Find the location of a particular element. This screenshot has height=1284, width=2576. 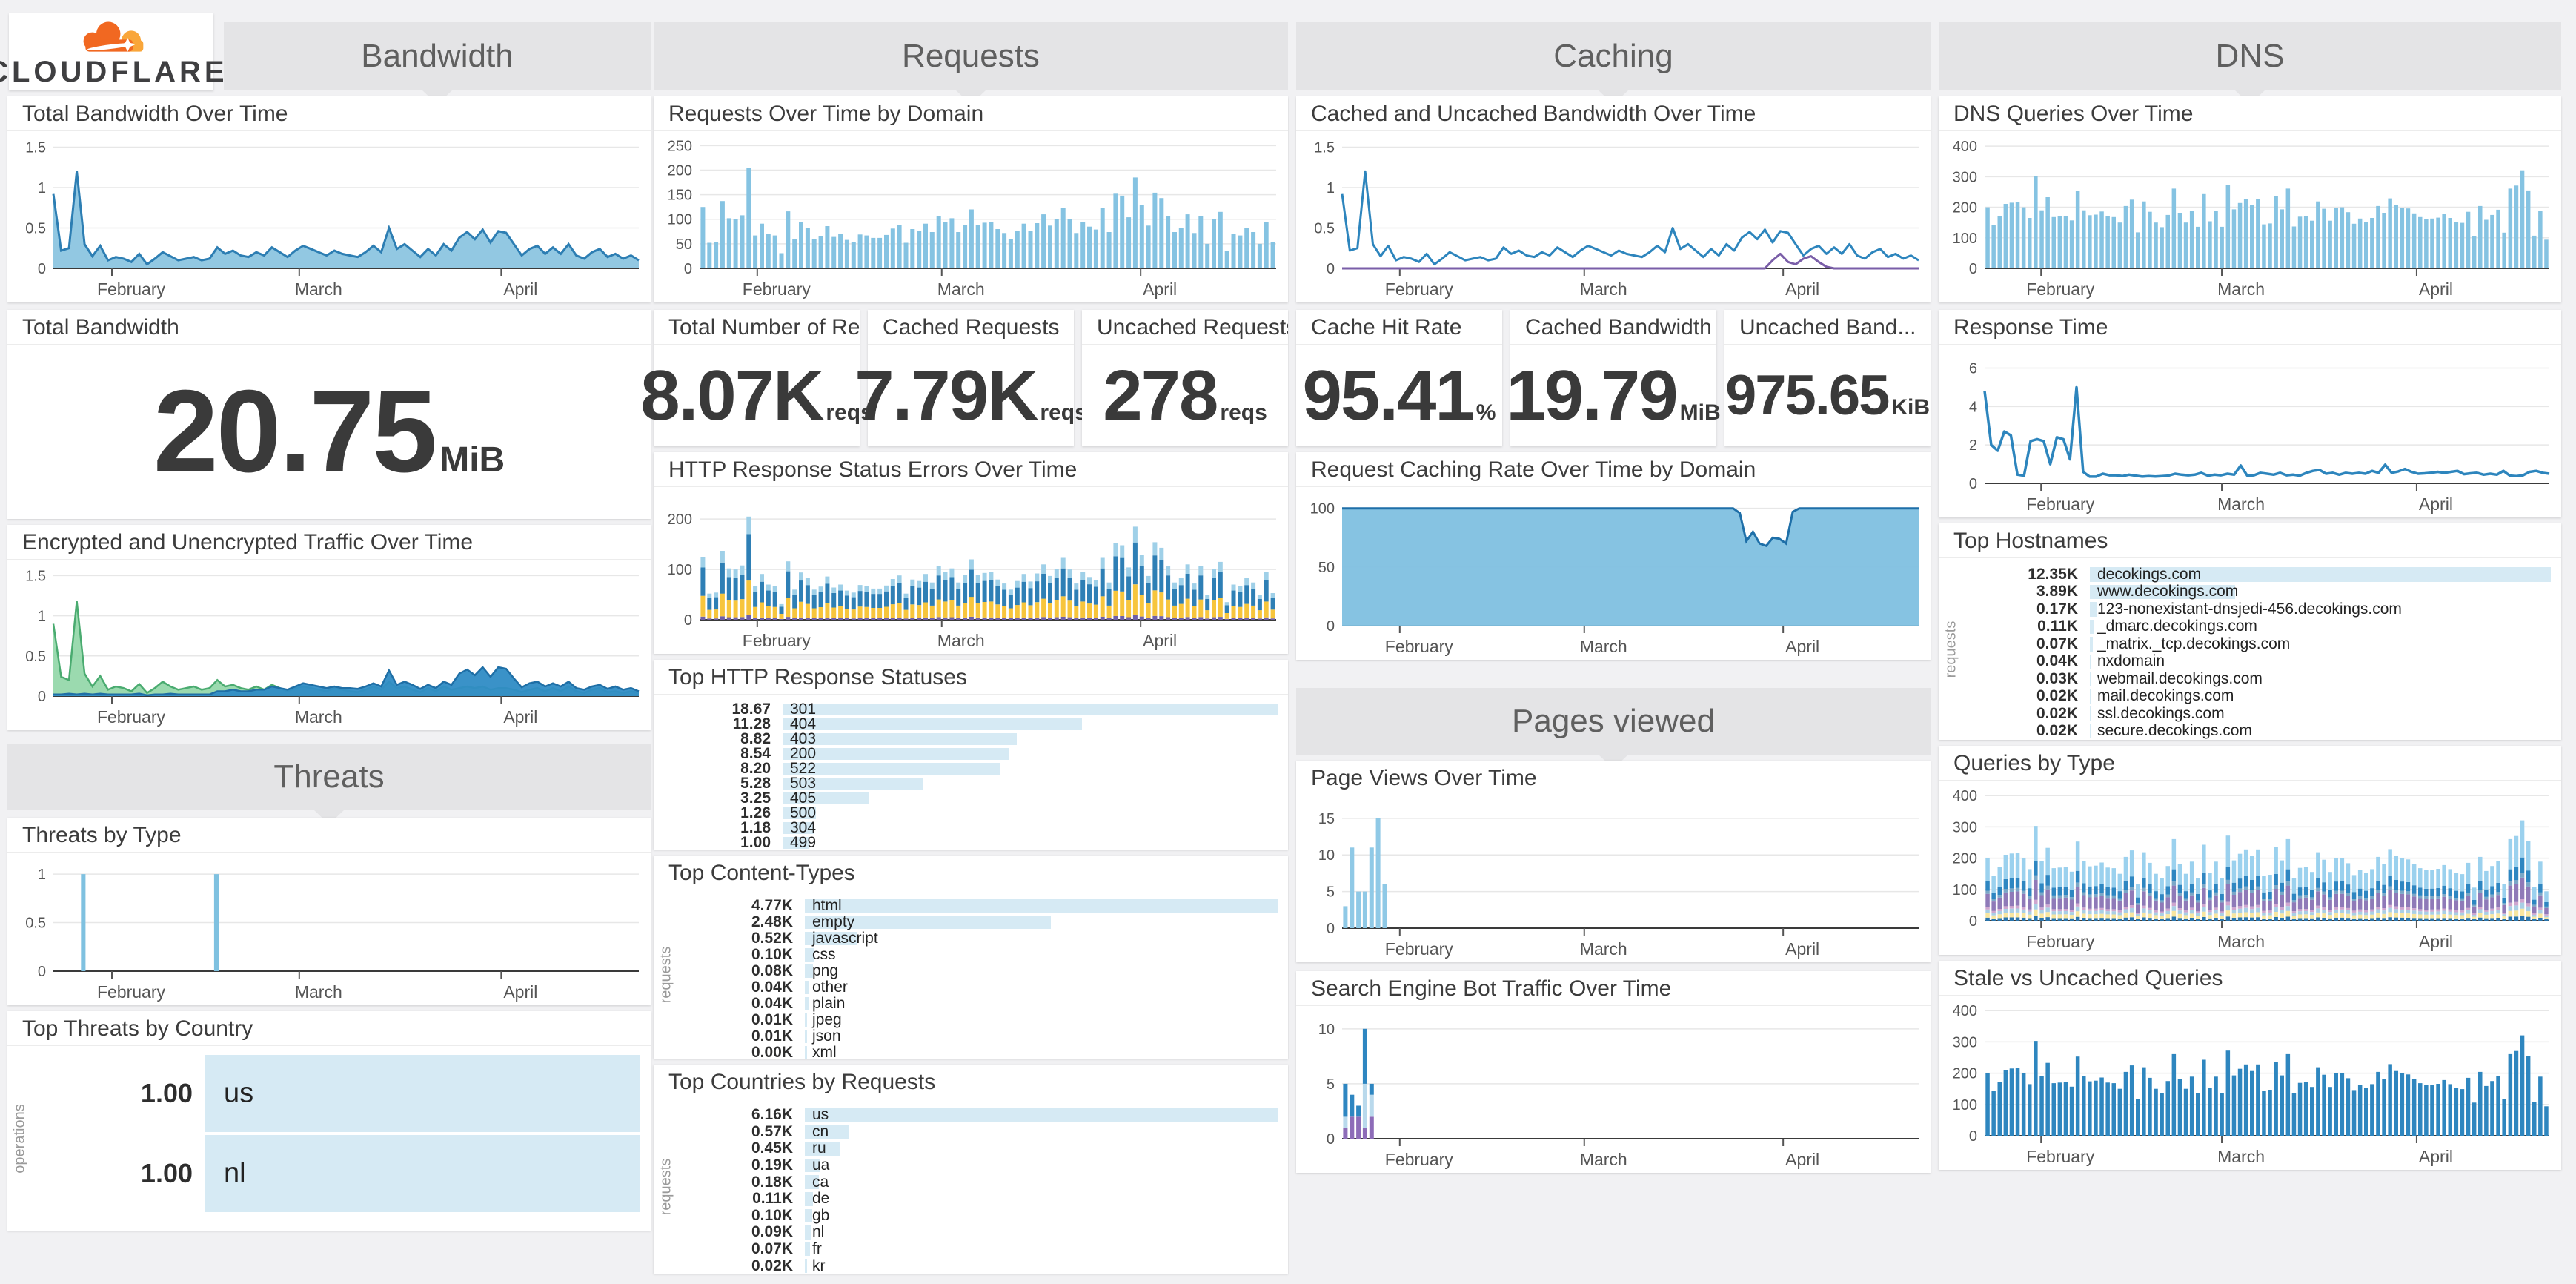

http-errors-chart: 0 100 200 February March April is located at coordinates (971, 570).